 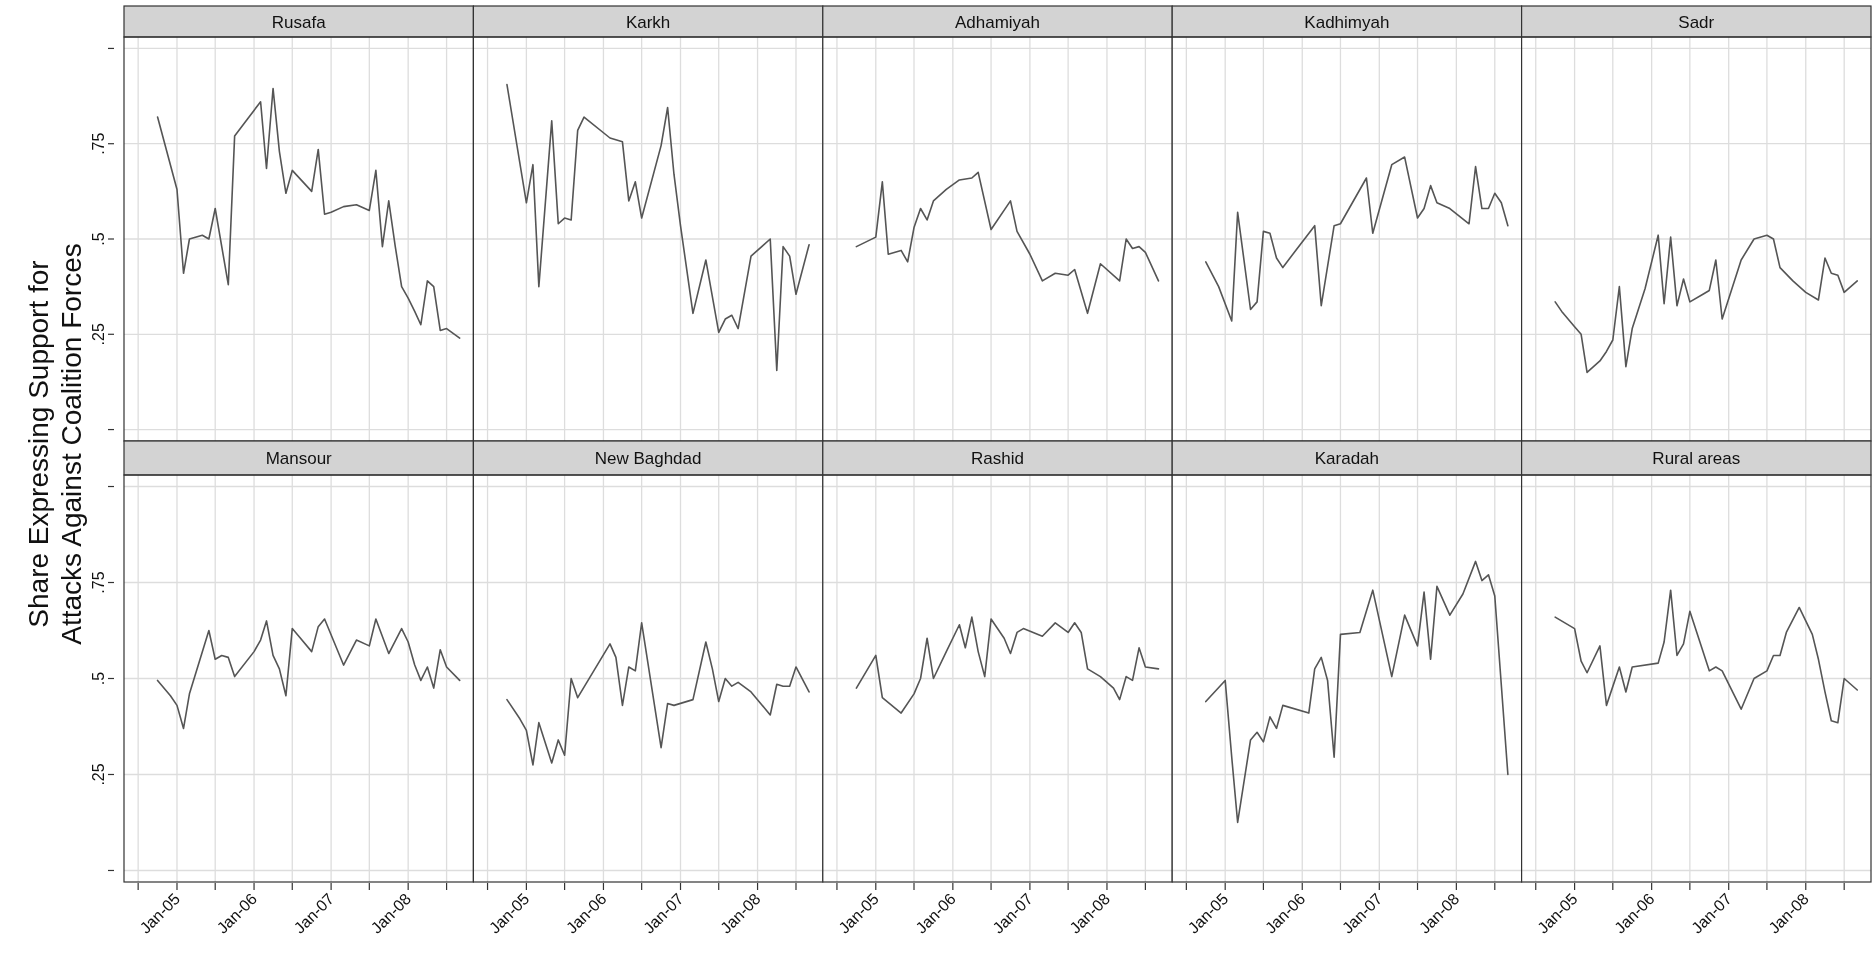 I want to click on chart-title: Sadr, so click(x=1696, y=22).